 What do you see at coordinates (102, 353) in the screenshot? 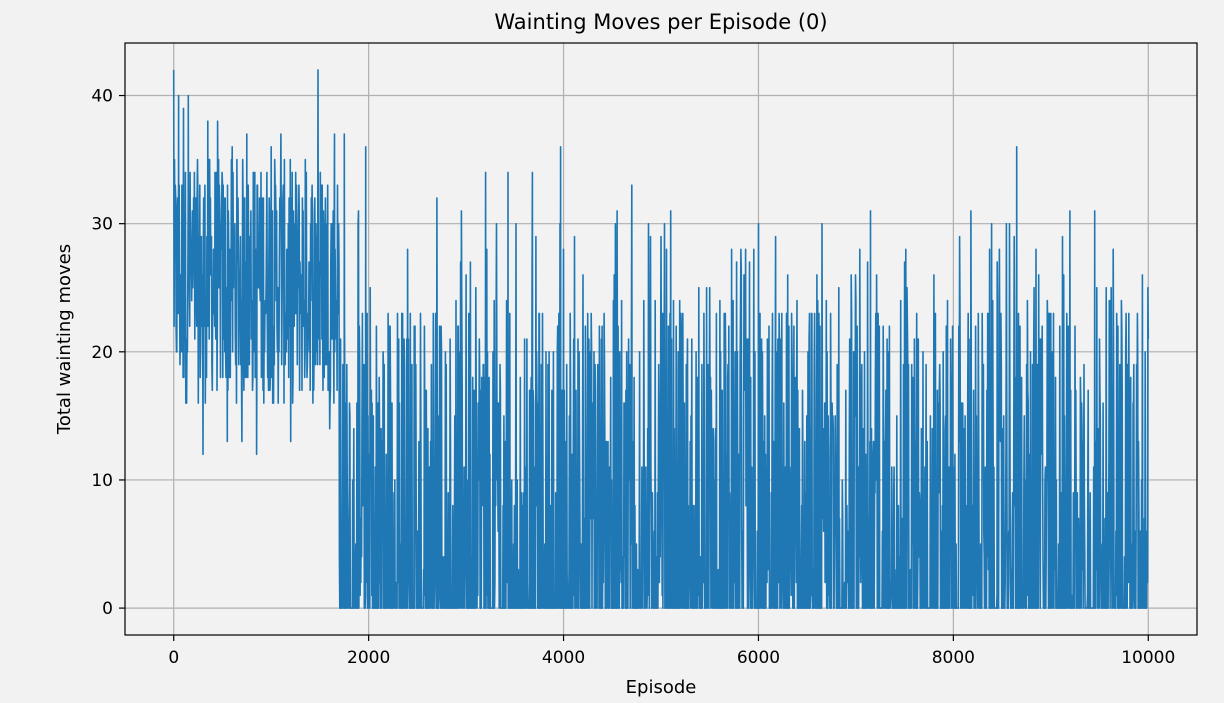
I see `y-tick-label: 20` at bounding box center [102, 353].